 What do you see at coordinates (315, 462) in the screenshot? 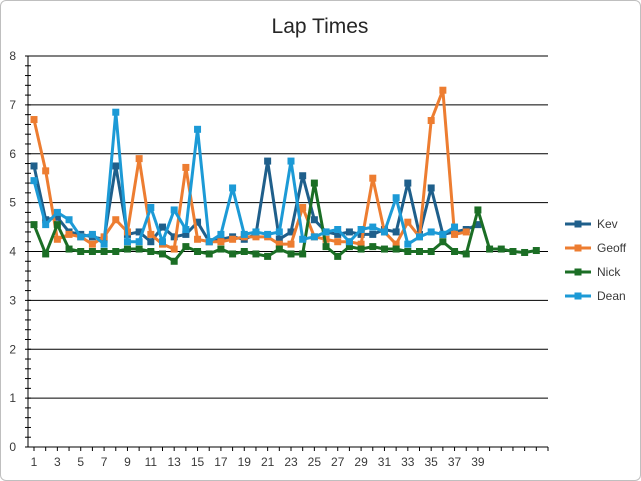
I see `x-tick-label: 25` at bounding box center [315, 462].